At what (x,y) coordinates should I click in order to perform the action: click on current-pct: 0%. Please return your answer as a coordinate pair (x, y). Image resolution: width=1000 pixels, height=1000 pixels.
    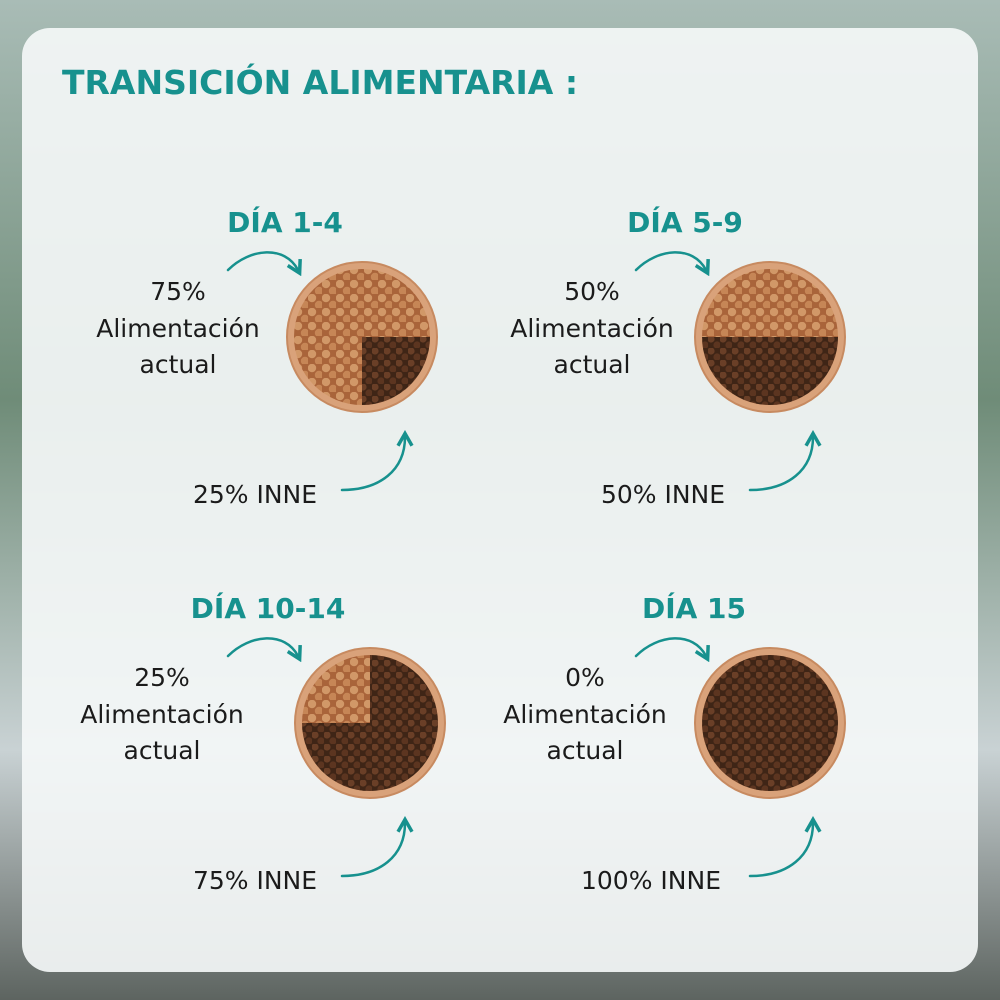
    Looking at the image, I should click on (585, 677).